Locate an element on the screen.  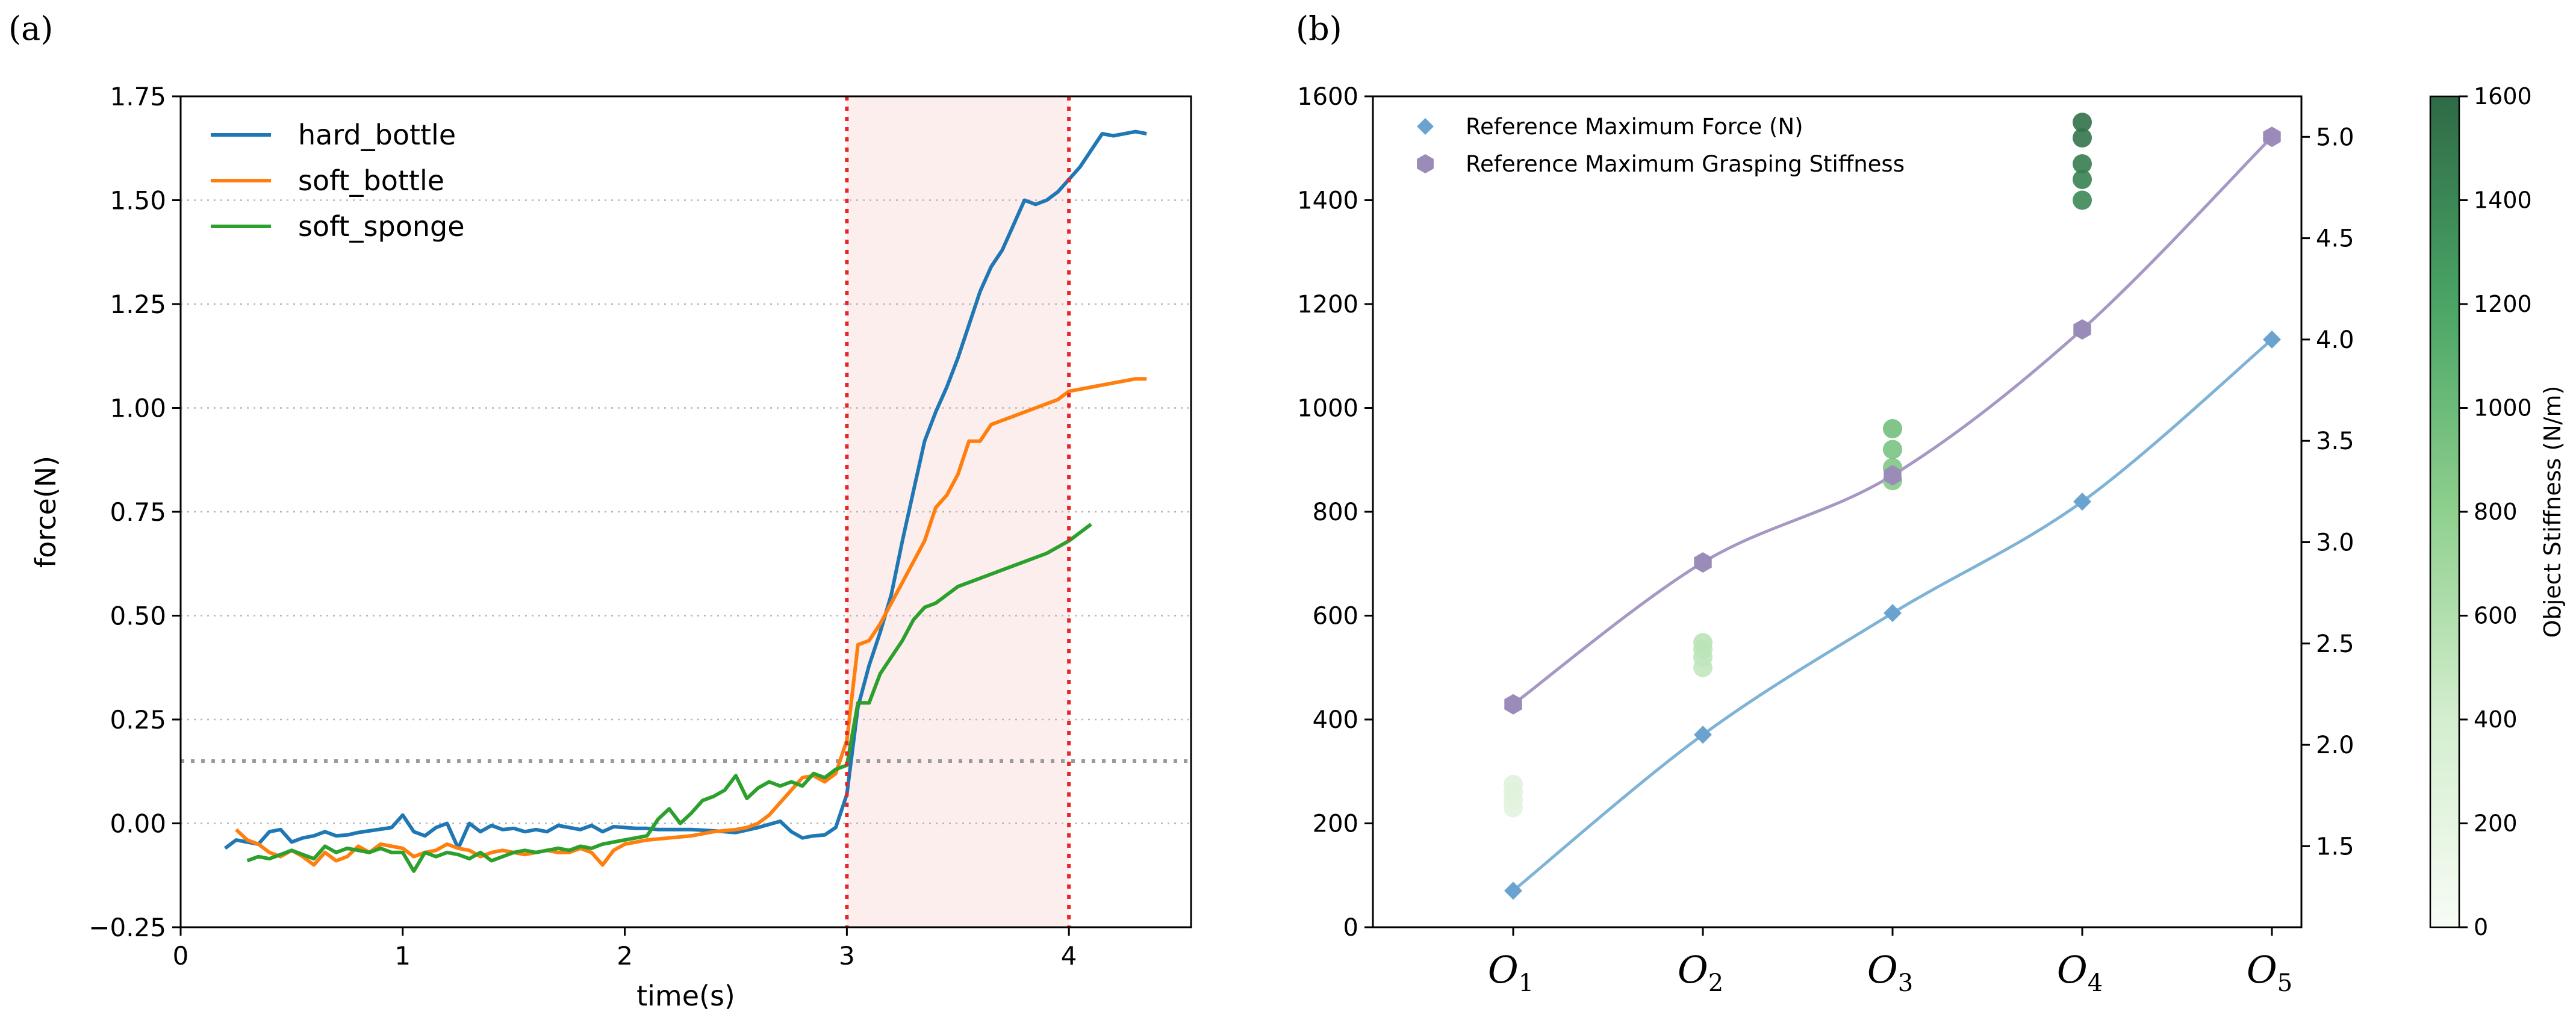
left-tick-label: 1400 is located at coordinates (1327, 201).